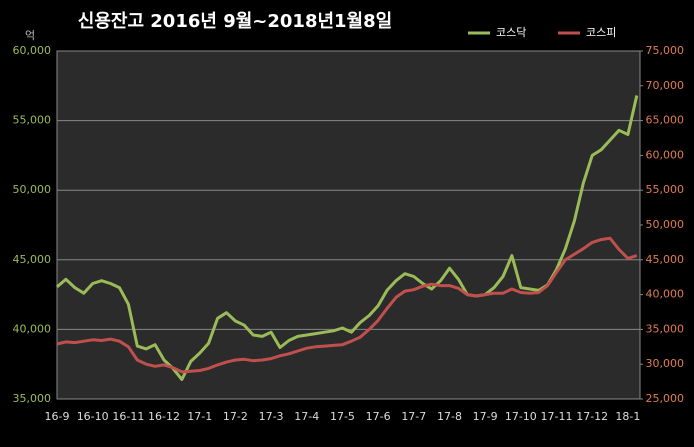 The image size is (694, 447). What do you see at coordinates (235, 21) in the screenshot?
I see `chart-title: 신용잔고 2016년 9월~2018년1월8일` at bounding box center [235, 21].